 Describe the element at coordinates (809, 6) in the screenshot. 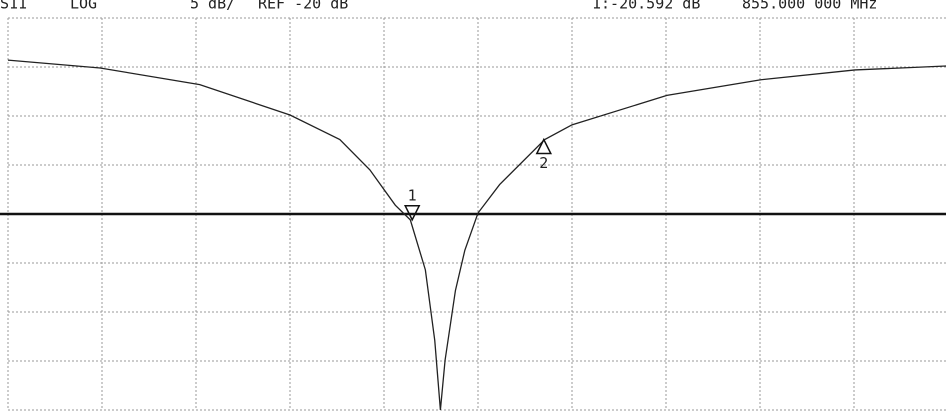

I see `freq-readout: 855.000 000 MHz` at that location.